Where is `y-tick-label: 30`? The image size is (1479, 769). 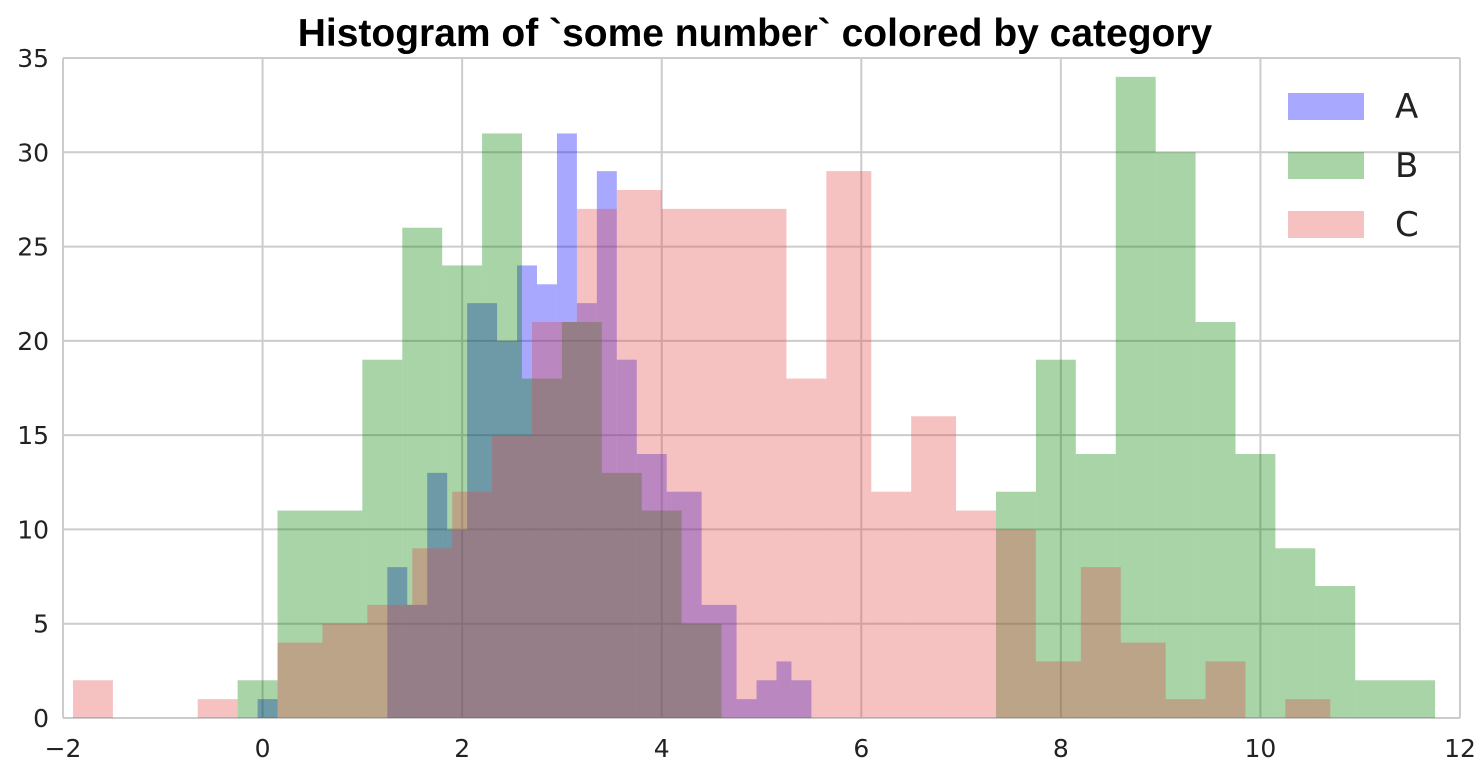 y-tick-label: 30 is located at coordinates (33, 152).